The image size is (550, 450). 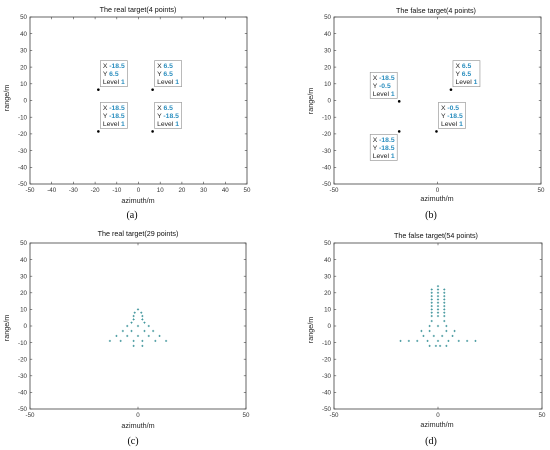 I want to click on chart-title: The real target(29 points), so click(x=138, y=233).